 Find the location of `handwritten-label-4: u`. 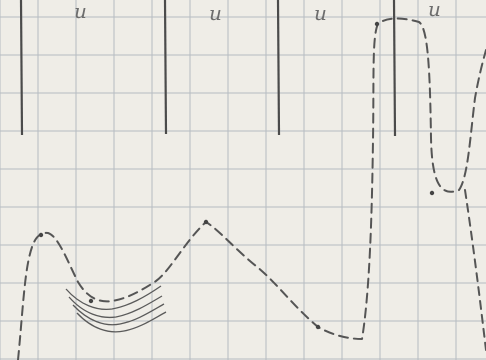

handwritten-label-4: u is located at coordinates (434, 10).